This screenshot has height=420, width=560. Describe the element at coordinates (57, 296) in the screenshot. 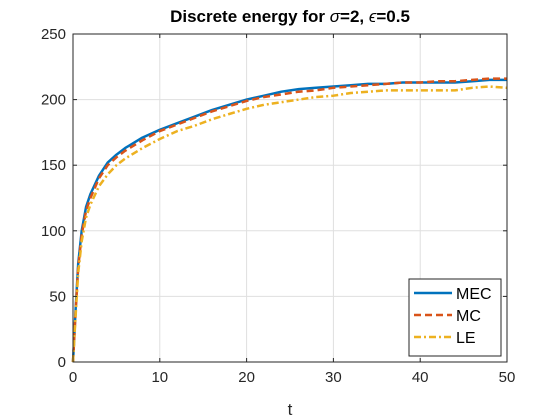

I see `y-tick-label: 50` at that location.